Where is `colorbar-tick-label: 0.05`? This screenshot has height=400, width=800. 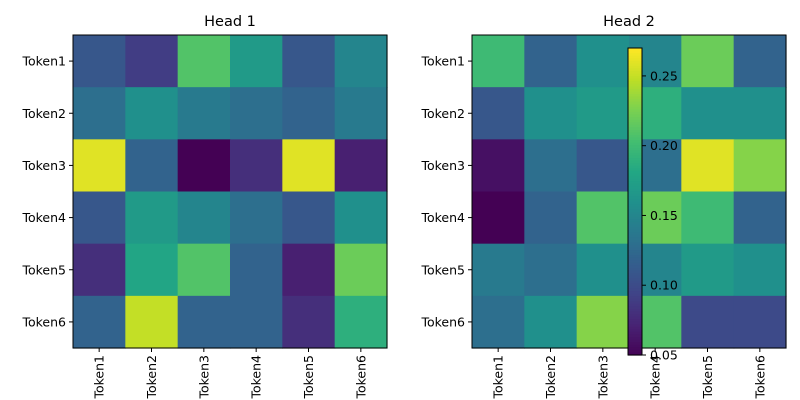
colorbar-tick-label: 0.05 is located at coordinates (664, 355).